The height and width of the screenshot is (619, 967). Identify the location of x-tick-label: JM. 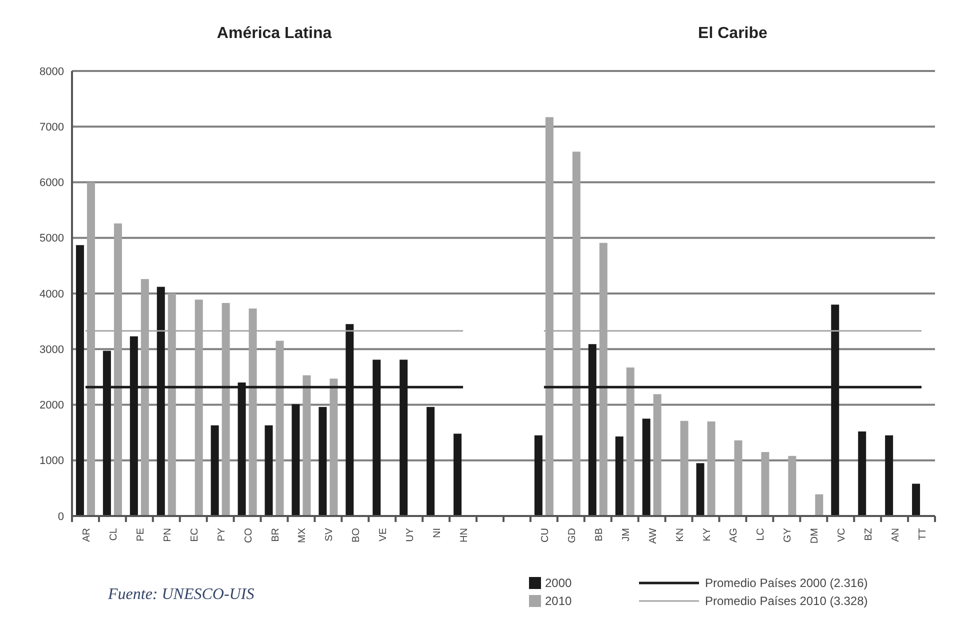
(626, 535).